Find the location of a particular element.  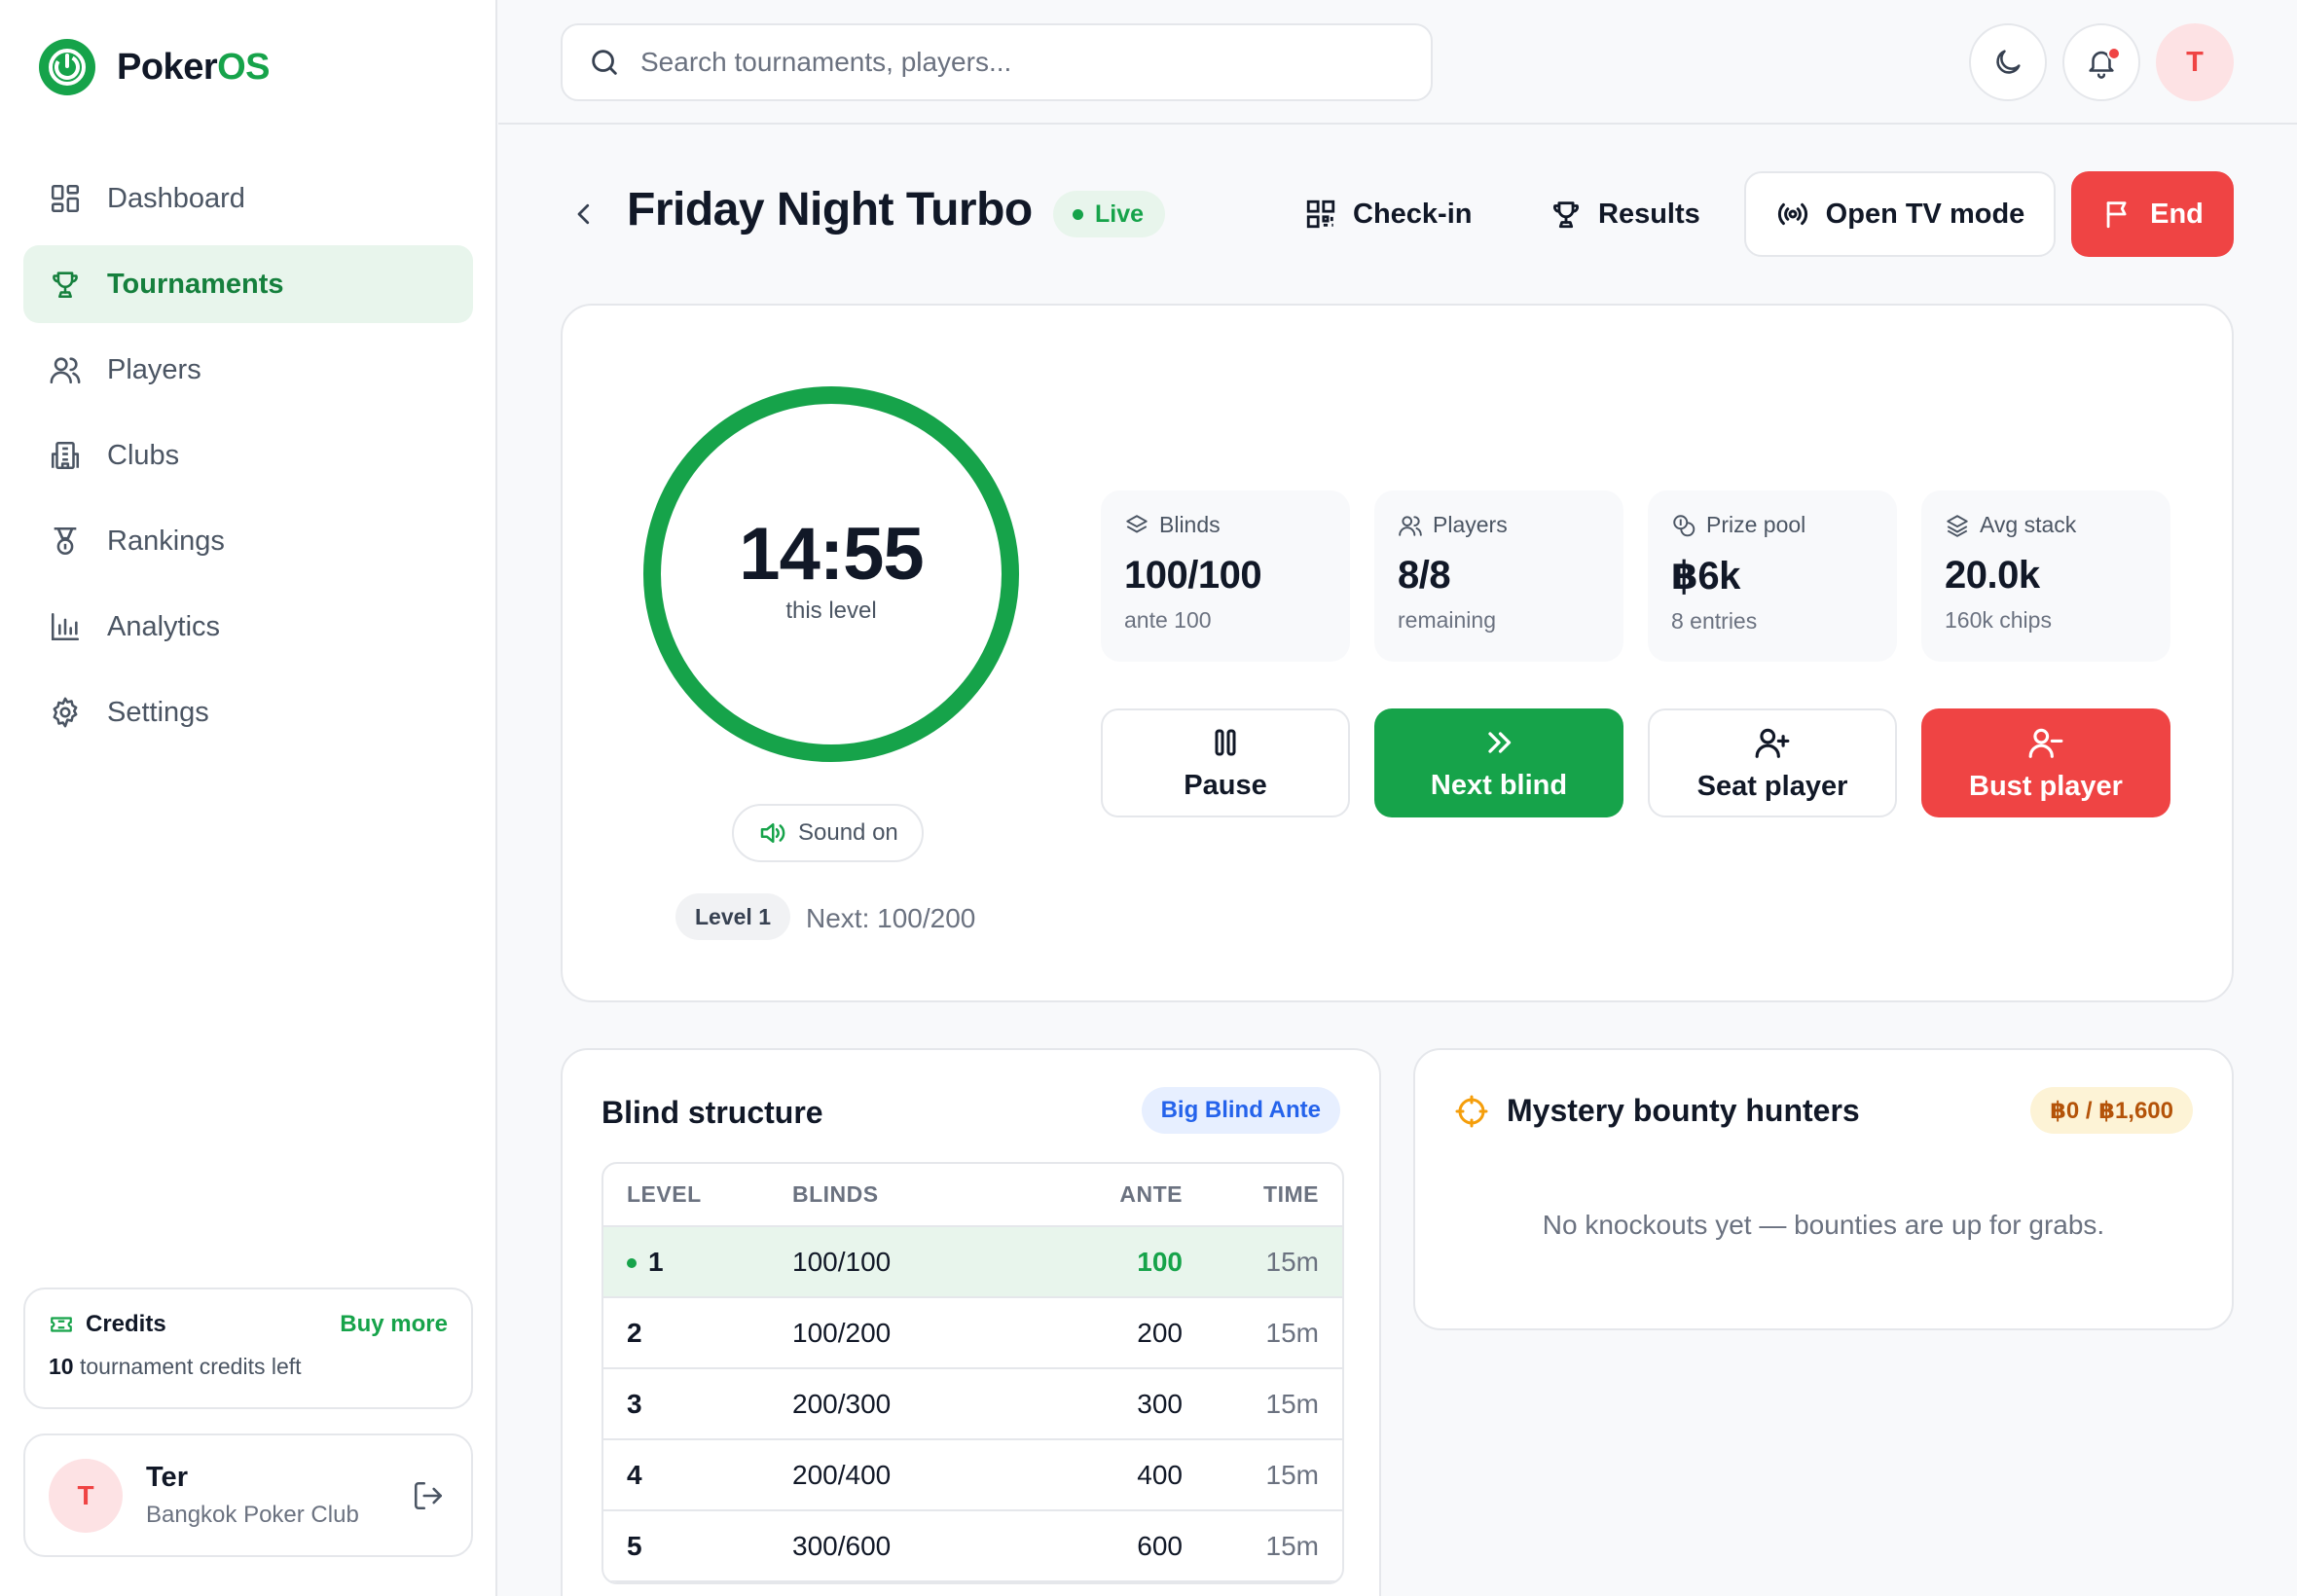

crosshair-icon is located at coordinates (1471, 1111).